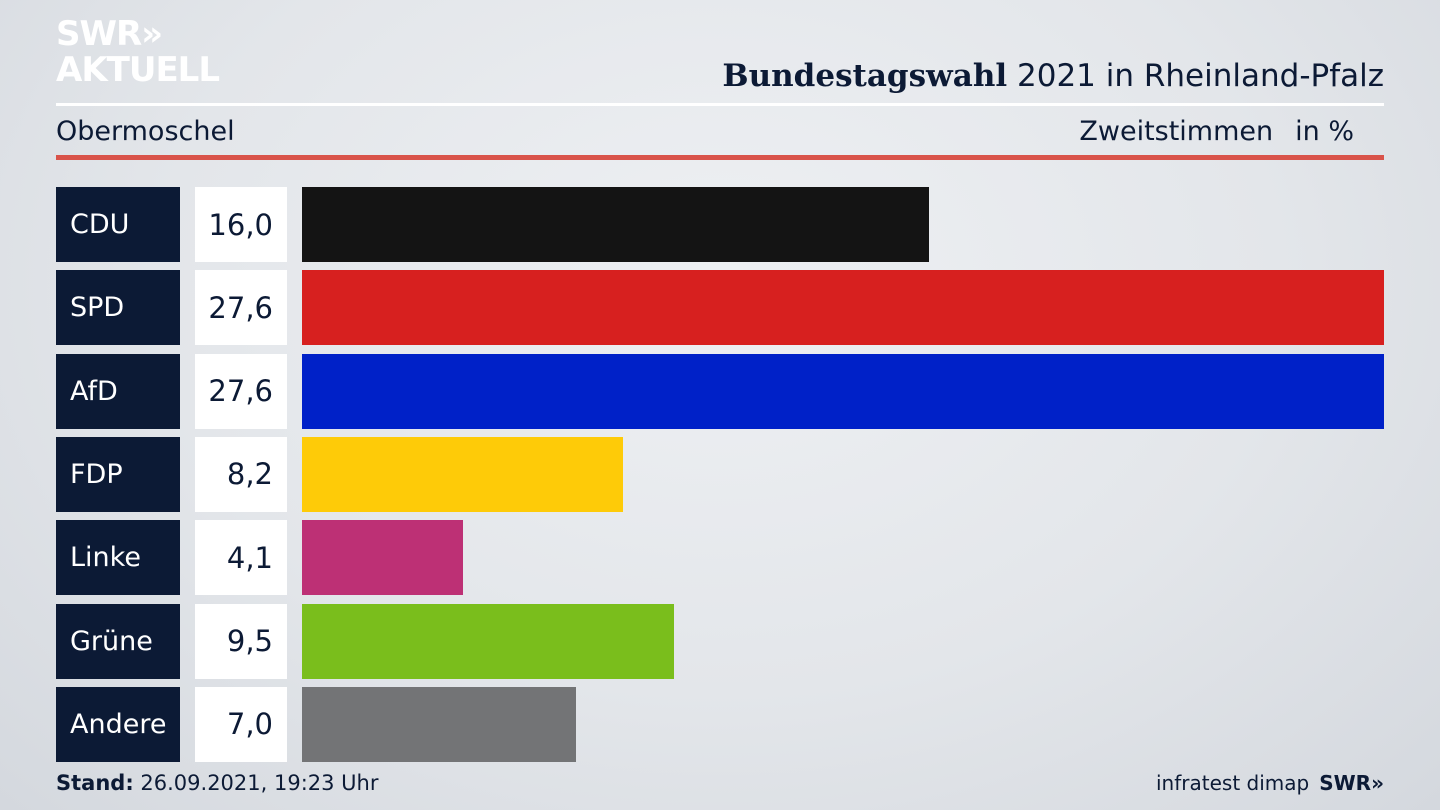 This screenshot has width=1440, height=810. What do you see at coordinates (1233, 783) in the screenshot?
I see `source-name: infratest dimap` at bounding box center [1233, 783].